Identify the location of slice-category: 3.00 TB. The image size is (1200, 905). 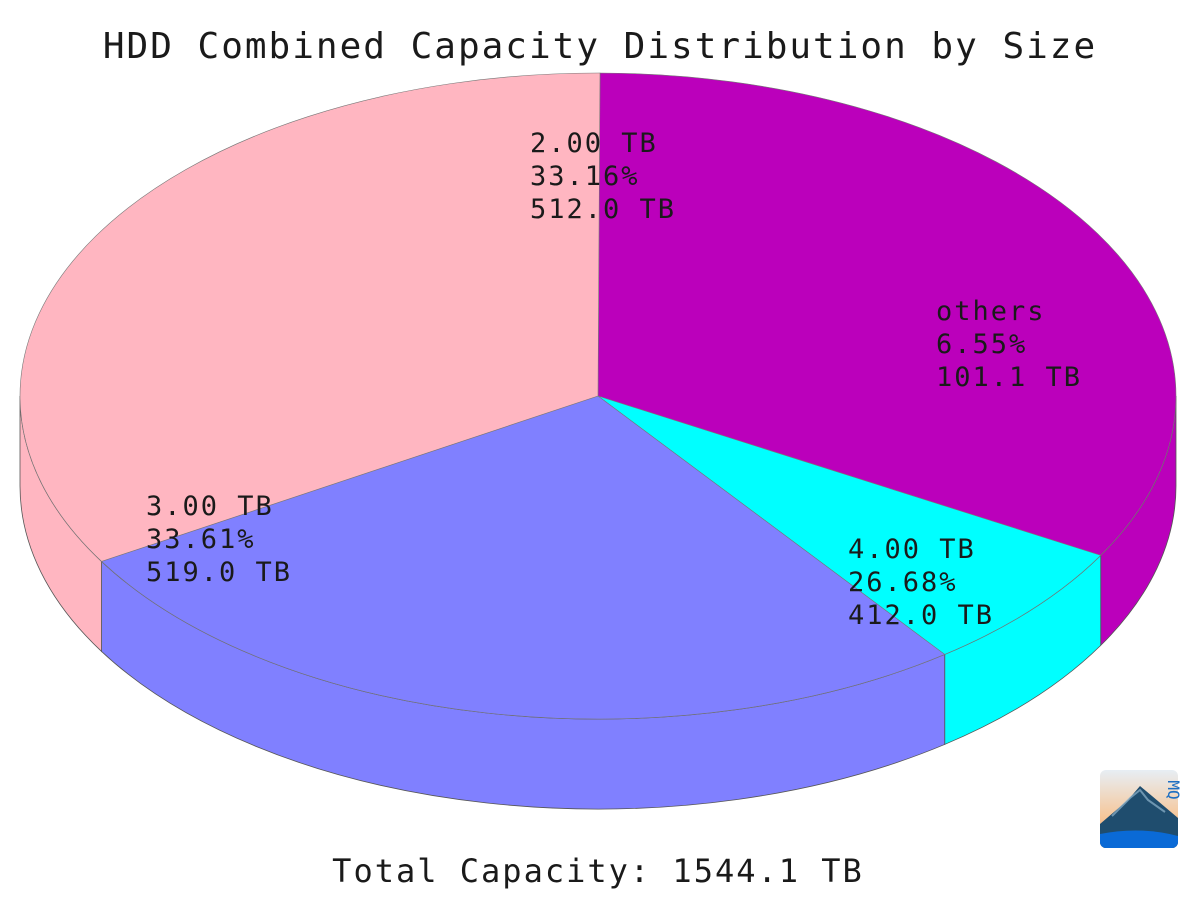
(210, 506).